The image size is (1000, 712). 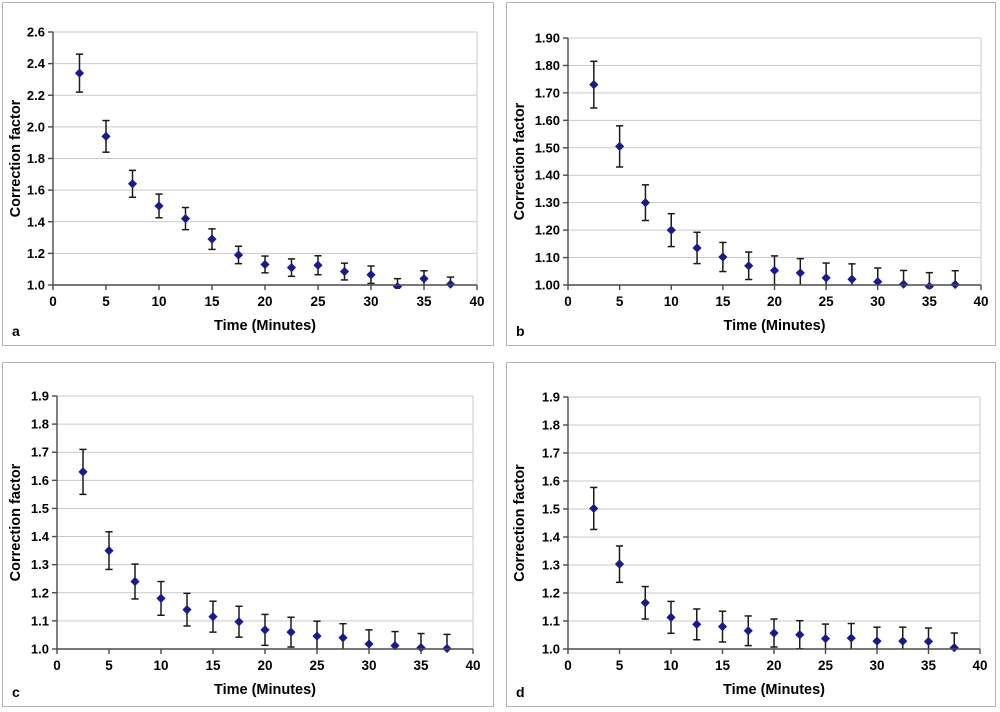 What do you see at coordinates (36, 32) in the screenshot?
I see `y-tick-label: 2.6` at bounding box center [36, 32].